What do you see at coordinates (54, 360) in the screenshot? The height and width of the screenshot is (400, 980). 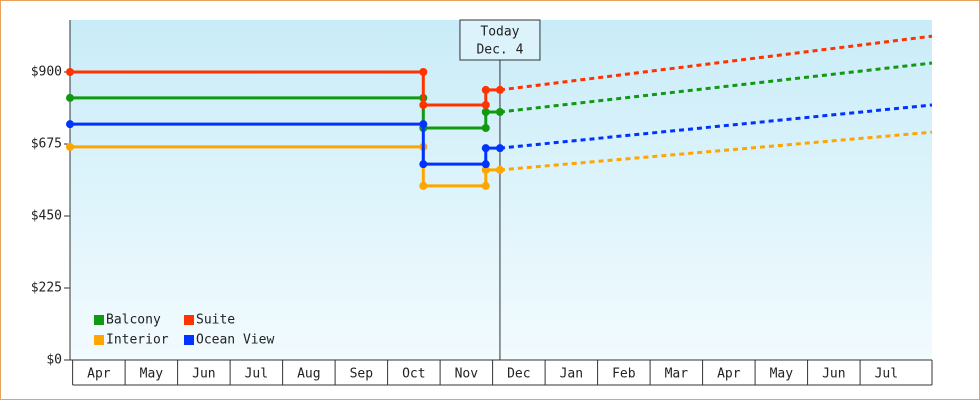 I see `y-tick-label: $0` at bounding box center [54, 360].